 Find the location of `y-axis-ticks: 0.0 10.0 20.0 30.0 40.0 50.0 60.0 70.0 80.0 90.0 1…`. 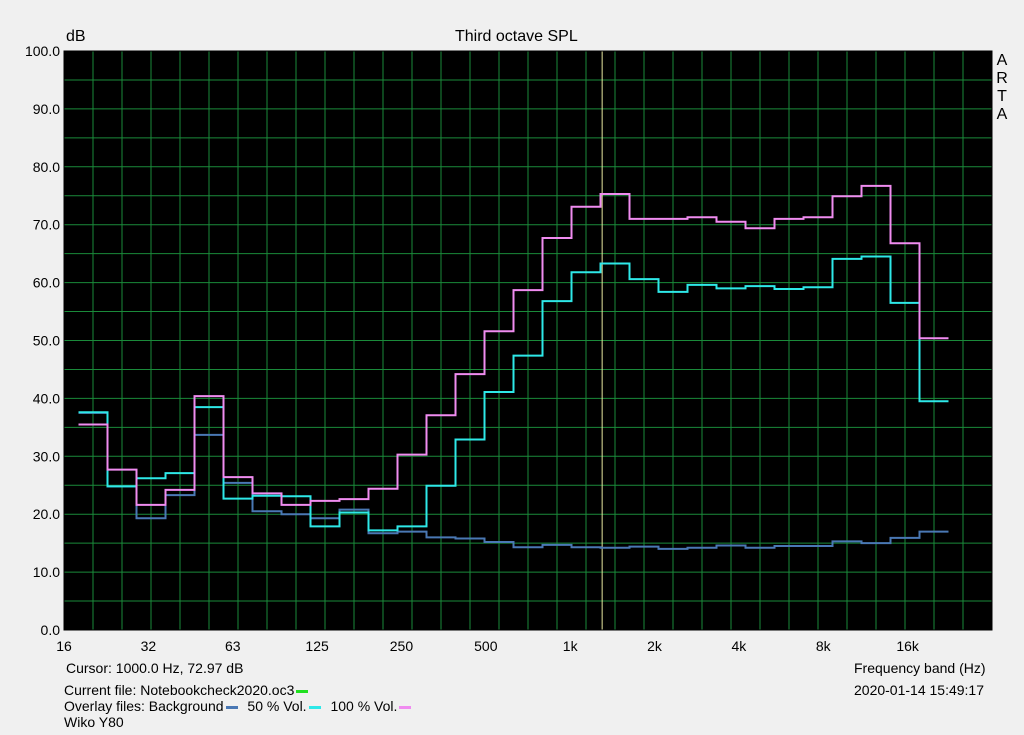

y-axis-ticks: 0.0 10.0 20.0 30.0 40.0 50.0 60.0 70.0 80.0 90.0 1… is located at coordinates (42, 340).